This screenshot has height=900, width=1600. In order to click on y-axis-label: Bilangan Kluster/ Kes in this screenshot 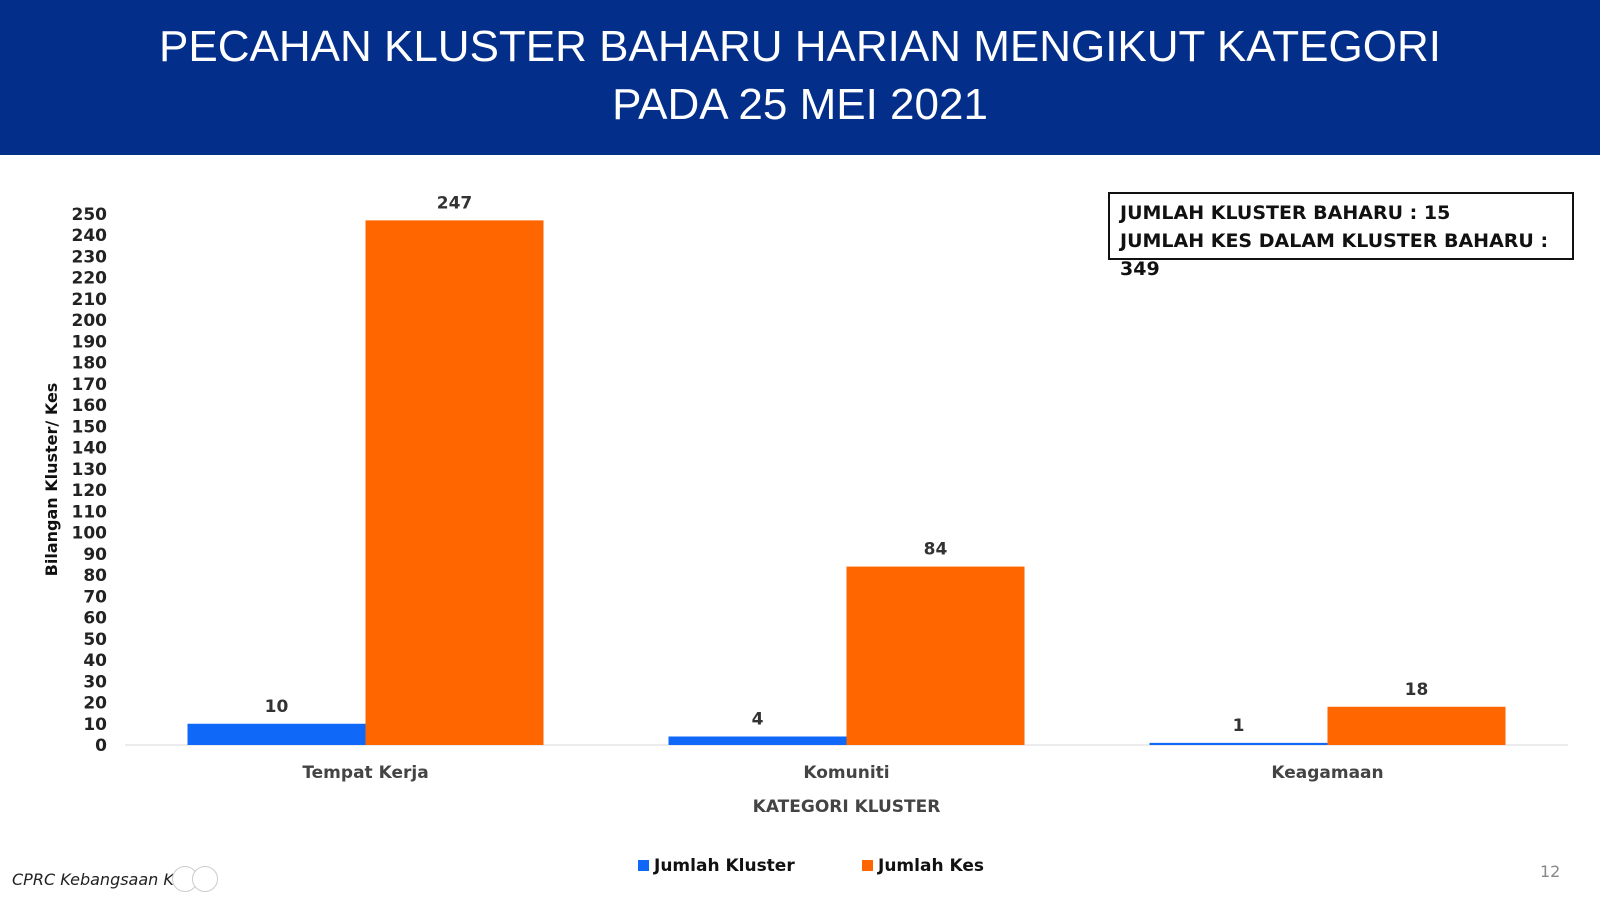, I will do `click(51, 480)`.